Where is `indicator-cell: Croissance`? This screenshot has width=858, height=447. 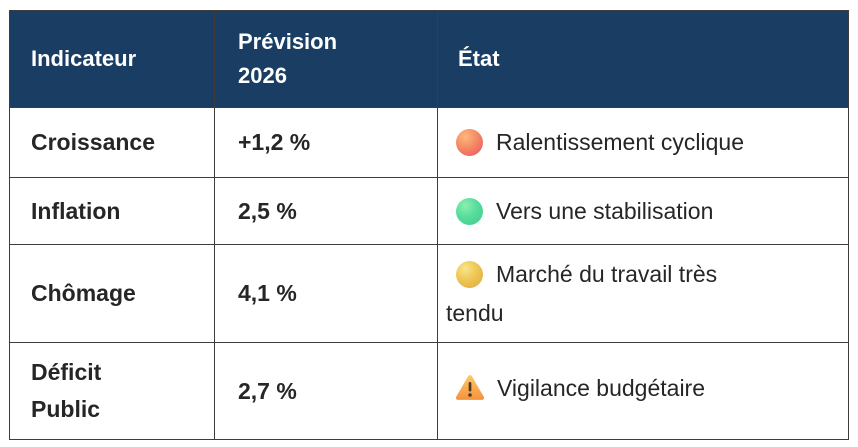
indicator-cell: Croissance is located at coordinates (112, 142).